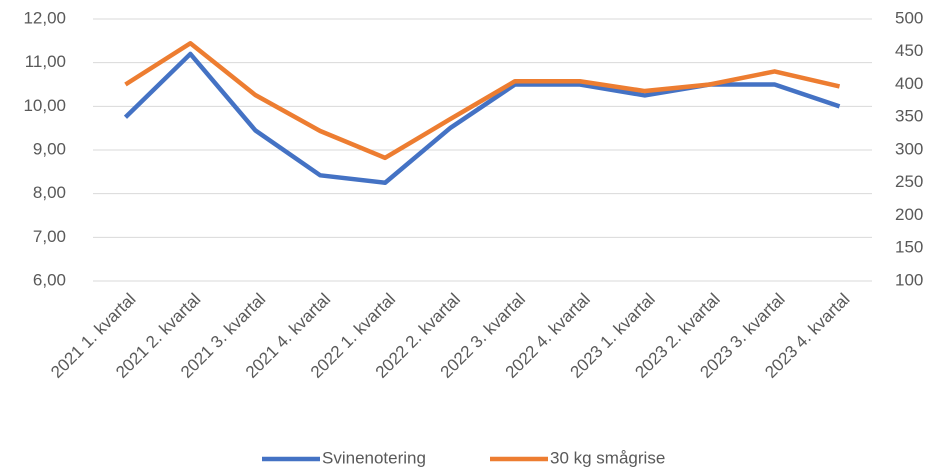 Image resolution: width=933 pixels, height=470 pixels. What do you see at coordinates (909, 17) in the screenshot?
I see `y2-tick-label: 500` at bounding box center [909, 17].